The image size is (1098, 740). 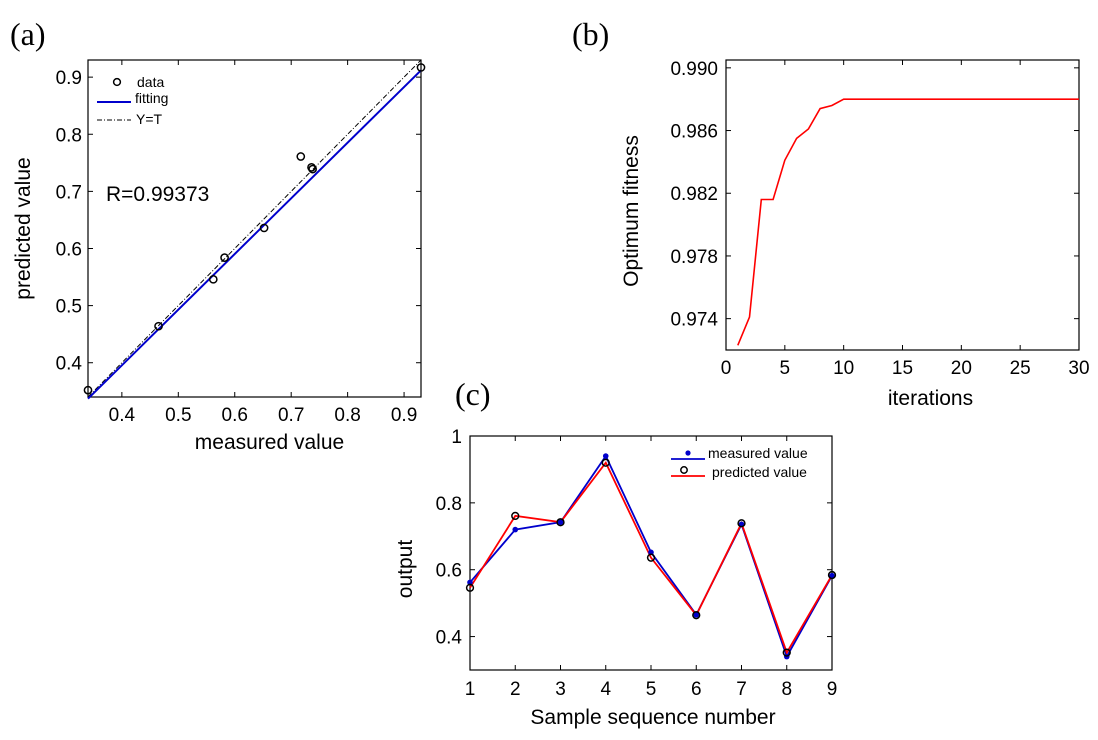 What do you see at coordinates (688, 453) in the screenshot?
I see `legend-marker-measured` at bounding box center [688, 453].